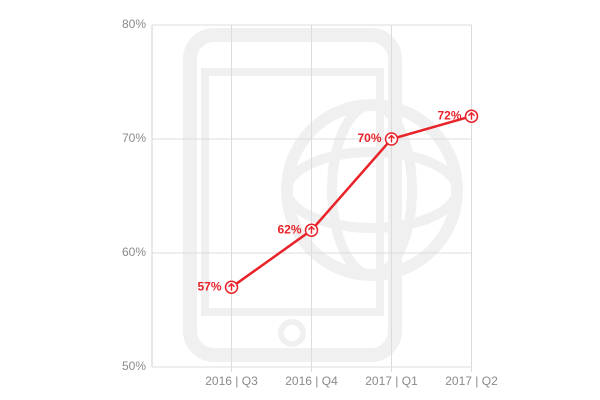 Image resolution: width=600 pixels, height=400 pixels. I want to click on value-label: 70%, so click(369, 138).